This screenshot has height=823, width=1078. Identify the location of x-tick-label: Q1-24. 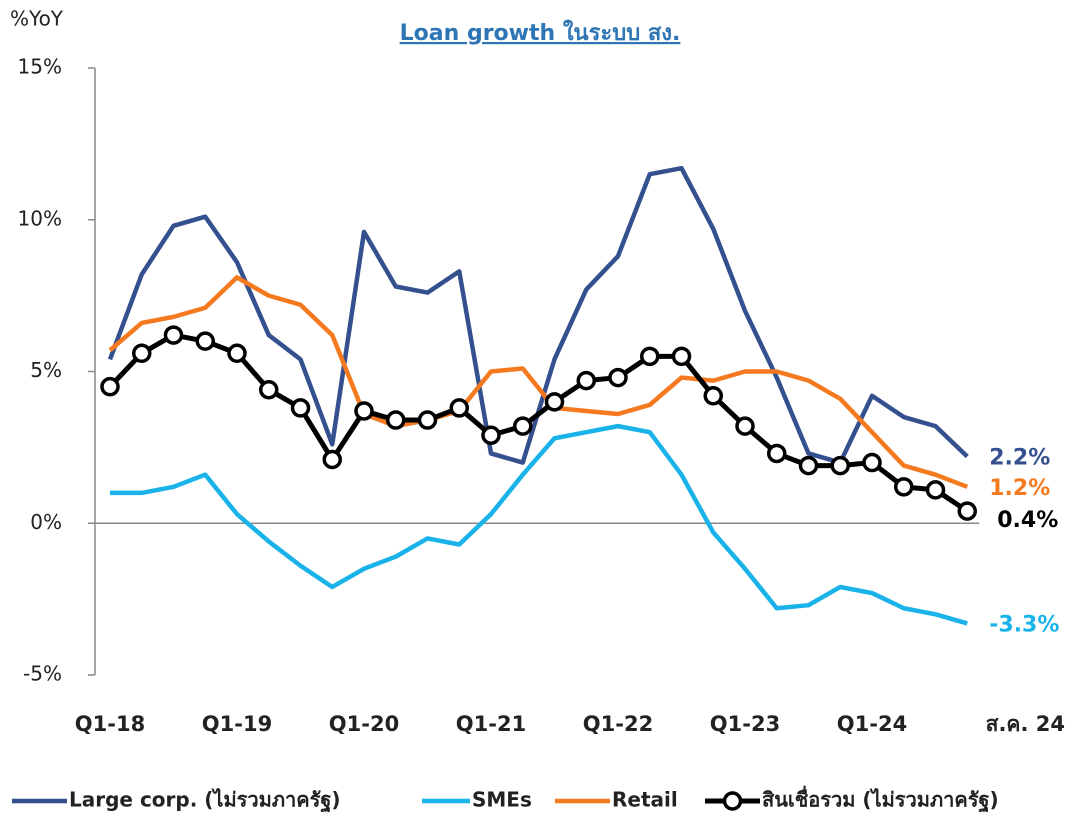
(872, 724).